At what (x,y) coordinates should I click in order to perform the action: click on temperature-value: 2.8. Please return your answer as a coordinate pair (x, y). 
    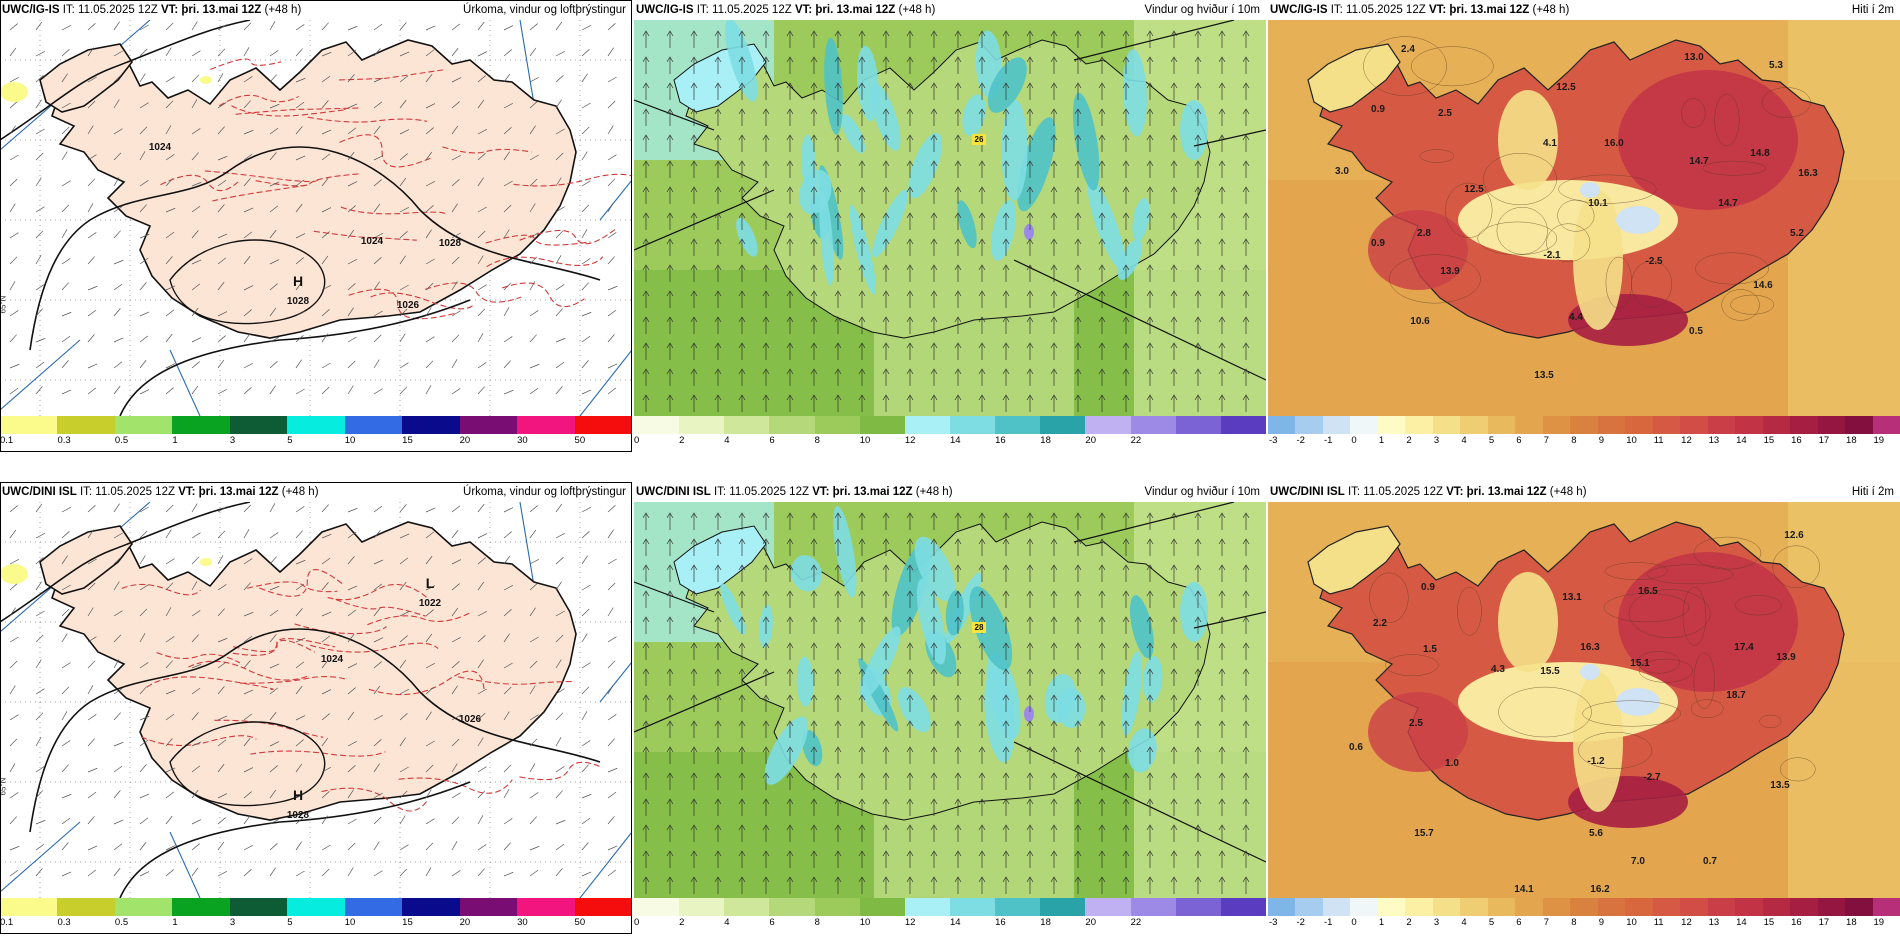
    Looking at the image, I should click on (1424, 233).